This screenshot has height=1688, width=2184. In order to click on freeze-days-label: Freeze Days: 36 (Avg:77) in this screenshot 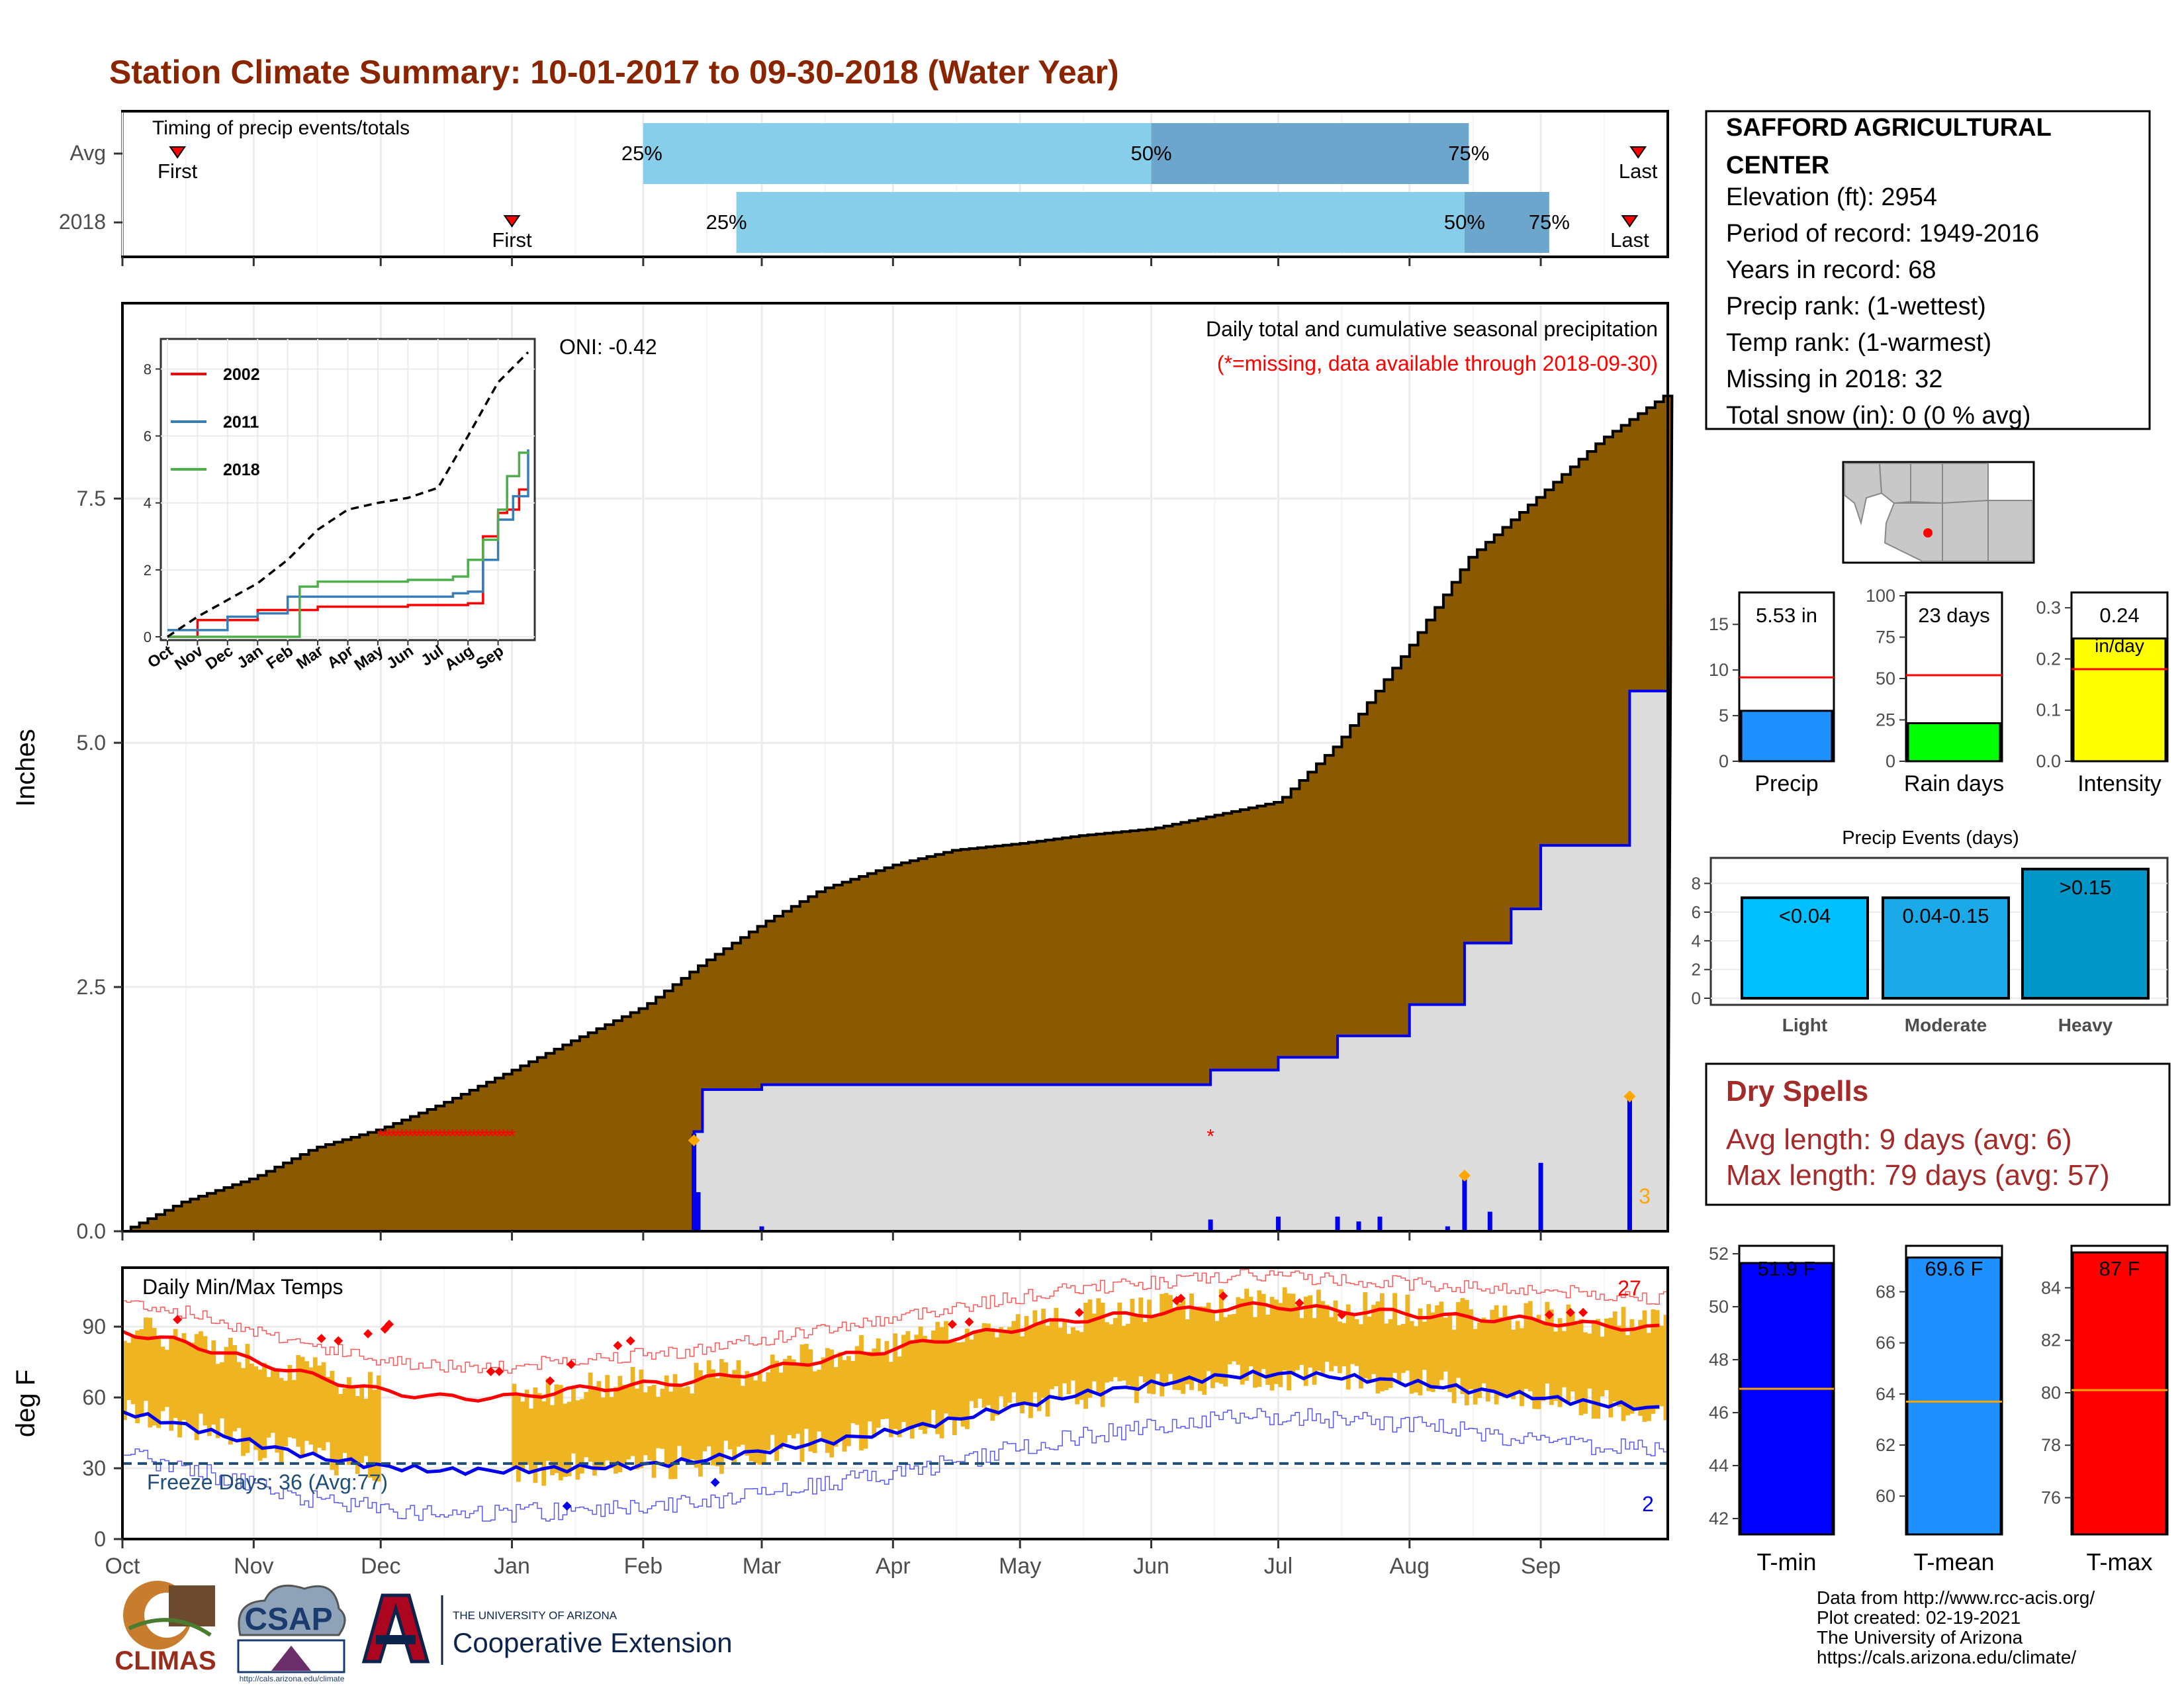, I will do `click(267, 1482)`.